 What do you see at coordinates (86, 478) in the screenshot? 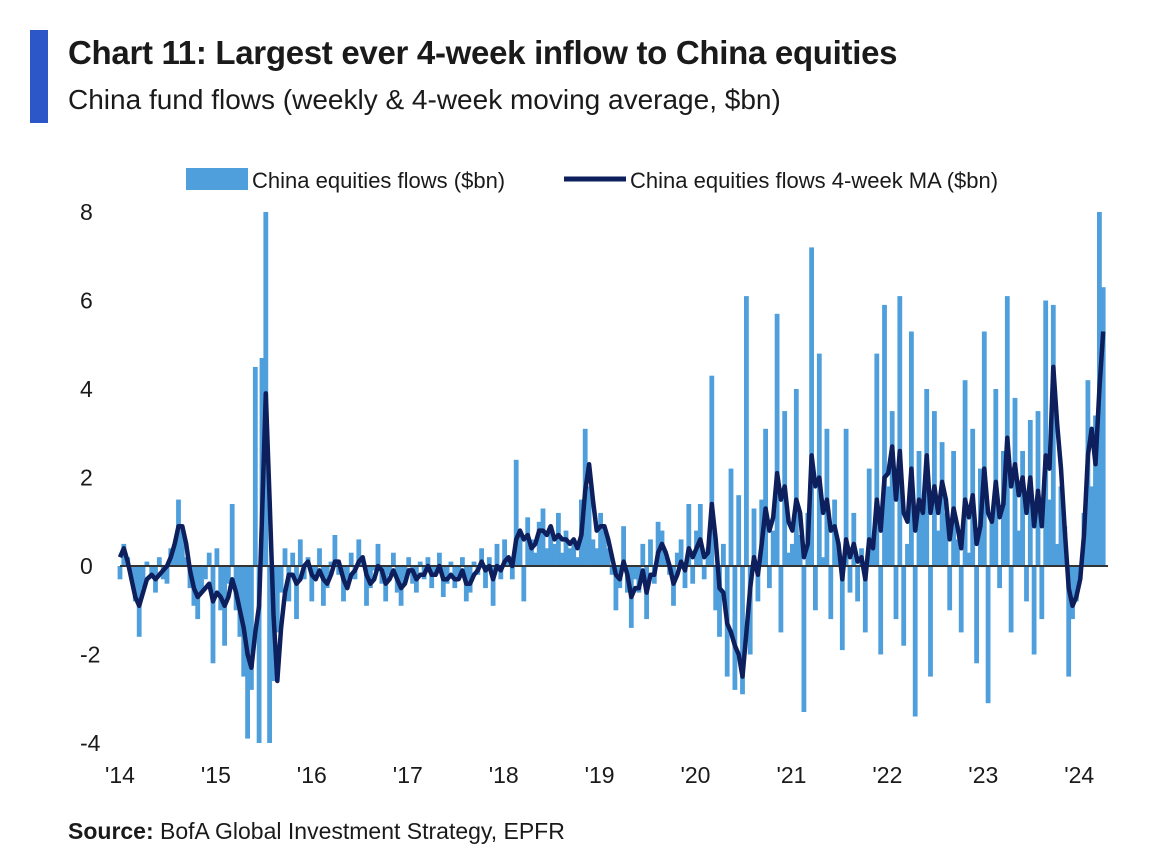
I see `y-tick-label: 2` at bounding box center [86, 478].